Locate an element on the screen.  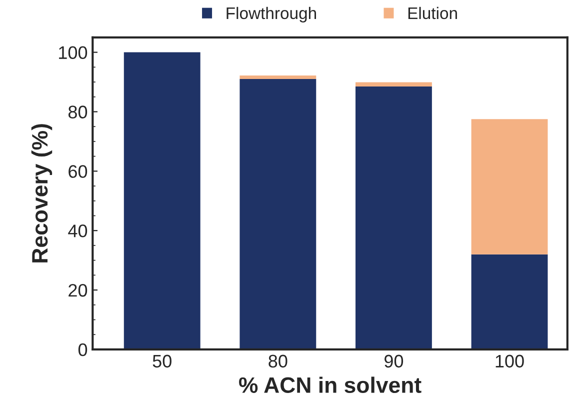
x-tick-label: 100 is located at coordinates (510, 361).